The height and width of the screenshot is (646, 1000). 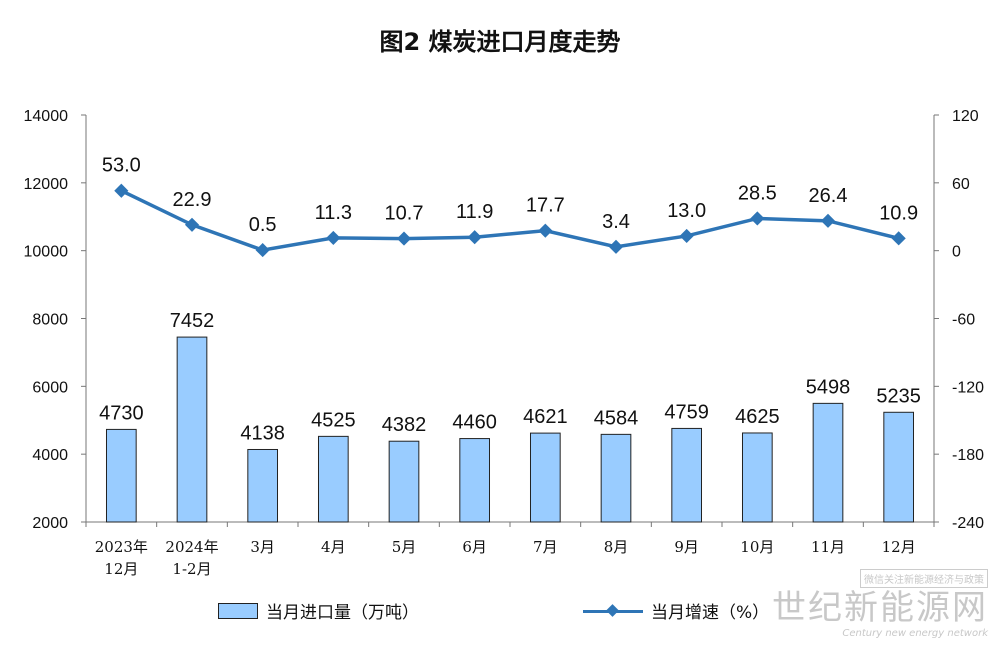 I want to click on line-data-label: 11.3, so click(x=333, y=213).